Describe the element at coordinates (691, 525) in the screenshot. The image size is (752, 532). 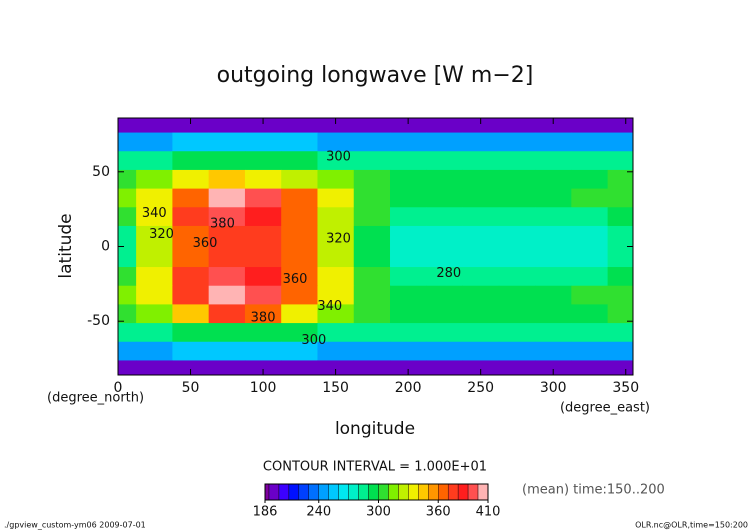
I see `footer-right: OLR.nc@OLR,time=150:200` at that location.